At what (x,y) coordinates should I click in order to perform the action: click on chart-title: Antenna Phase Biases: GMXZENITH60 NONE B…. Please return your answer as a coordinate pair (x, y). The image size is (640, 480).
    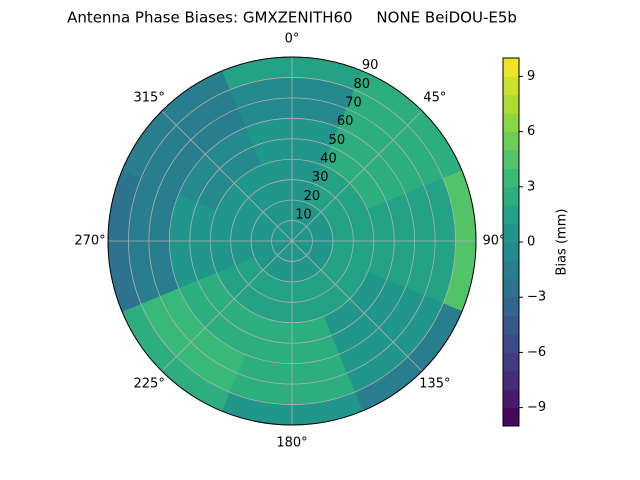
    Looking at the image, I should click on (292, 18).